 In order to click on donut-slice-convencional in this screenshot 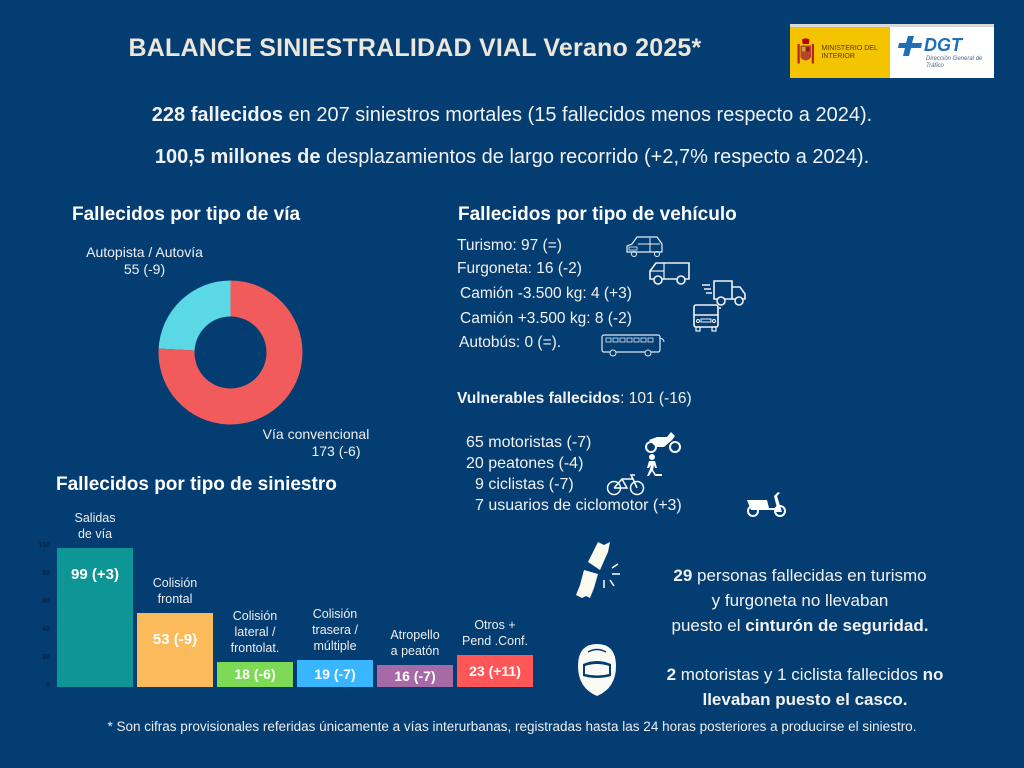, I will do `click(230, 352)`.